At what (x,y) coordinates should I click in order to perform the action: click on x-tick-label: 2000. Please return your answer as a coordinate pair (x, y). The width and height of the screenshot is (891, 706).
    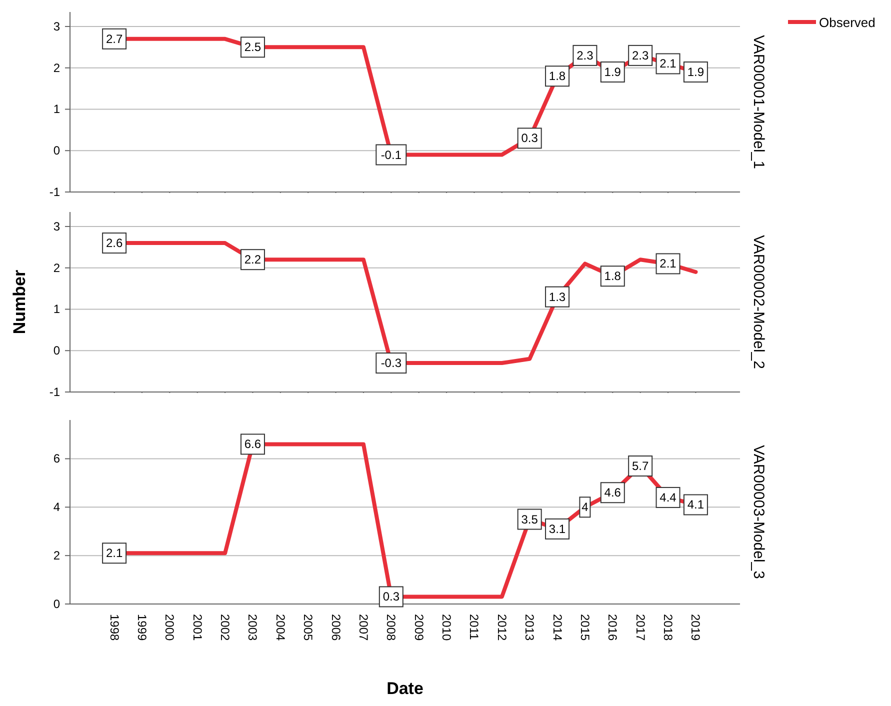
    Looking at the image, I should click on (169, 628).